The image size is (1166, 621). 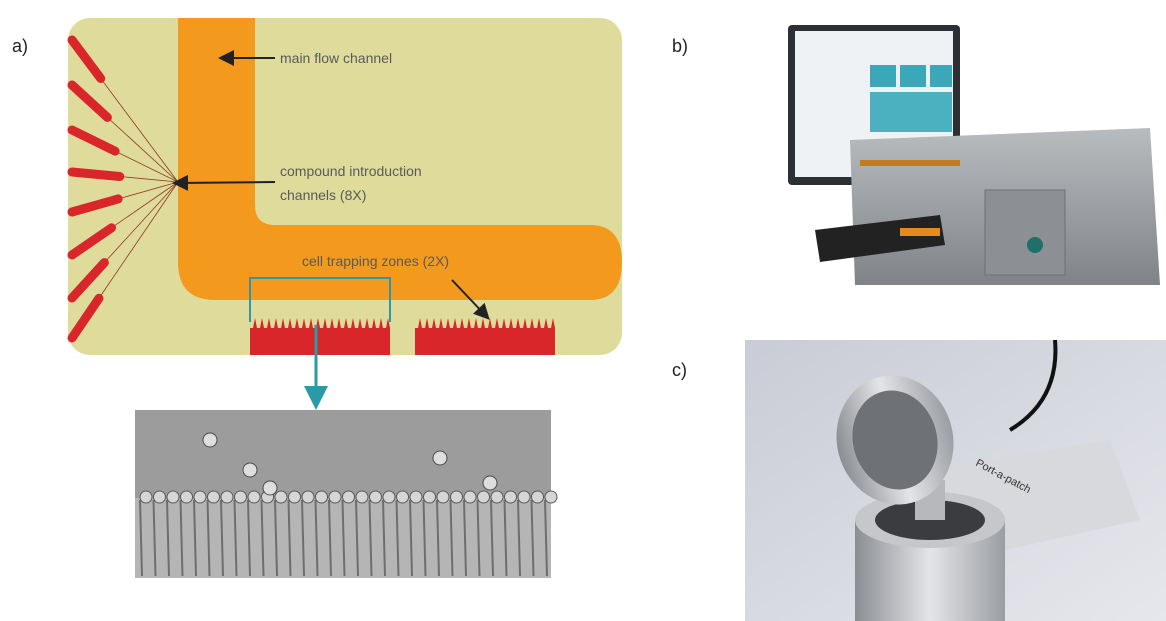 I want to click on tray-light, so click(x=920, y=232).